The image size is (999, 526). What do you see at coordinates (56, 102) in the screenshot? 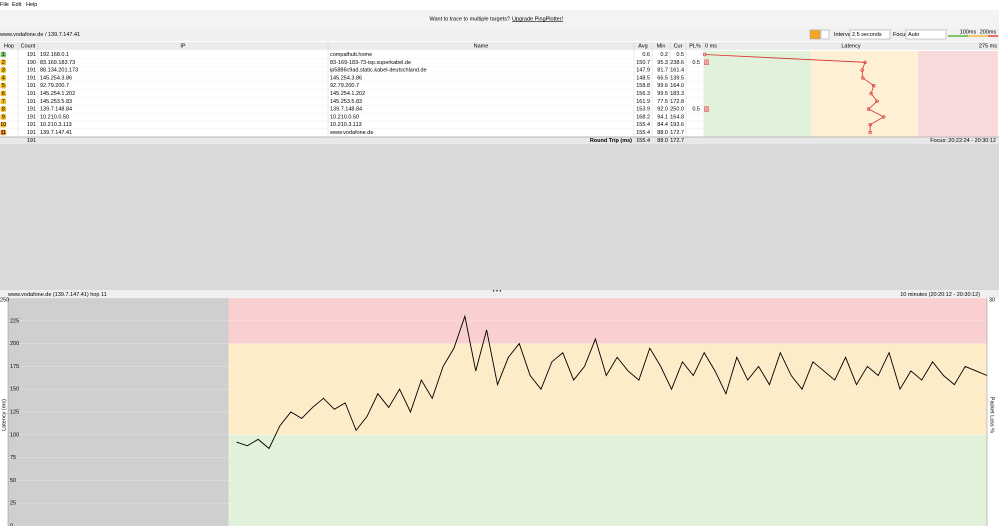
I see `ip: 145.253.5.83` at bounding box center [56, 102].